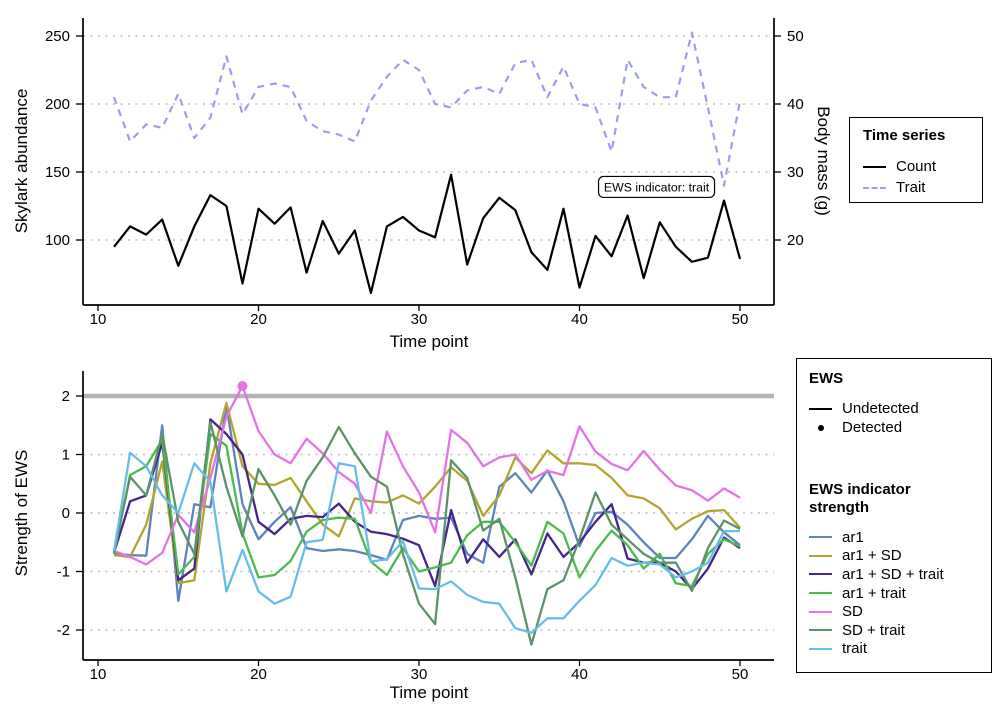 Image resolution: width=1008 pixels, height=720 pixels. What do you see at coordinates (21, 161) in the screenshot?
I see `top-y-axis-title: Skylark abundance` at bounding box center [21, 161].